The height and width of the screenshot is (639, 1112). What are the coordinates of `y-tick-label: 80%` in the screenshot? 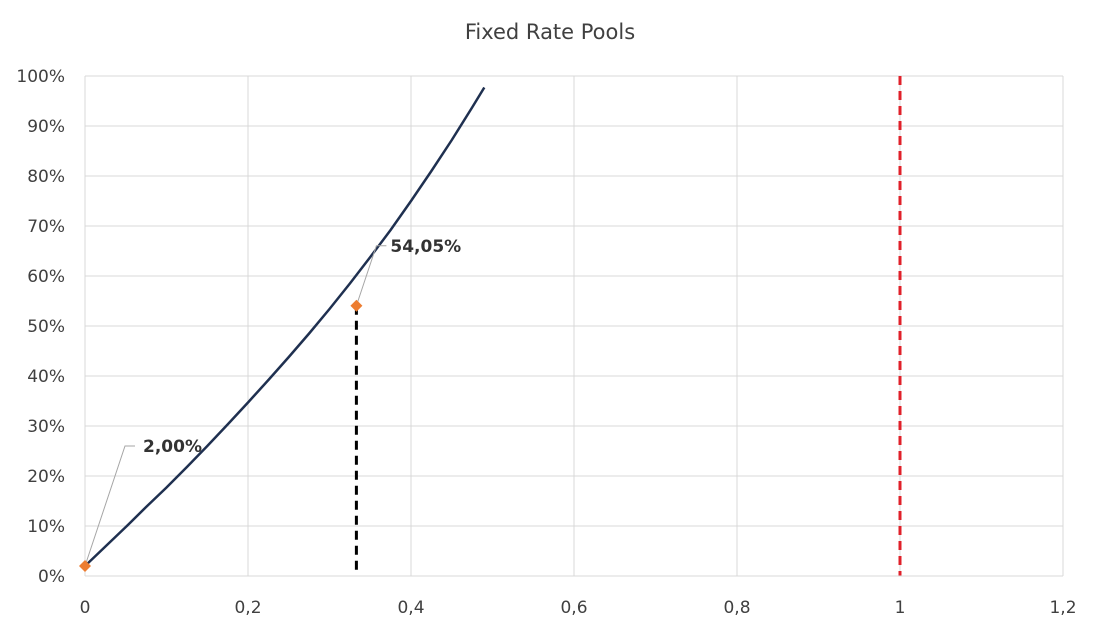 It's located at (46, 177).